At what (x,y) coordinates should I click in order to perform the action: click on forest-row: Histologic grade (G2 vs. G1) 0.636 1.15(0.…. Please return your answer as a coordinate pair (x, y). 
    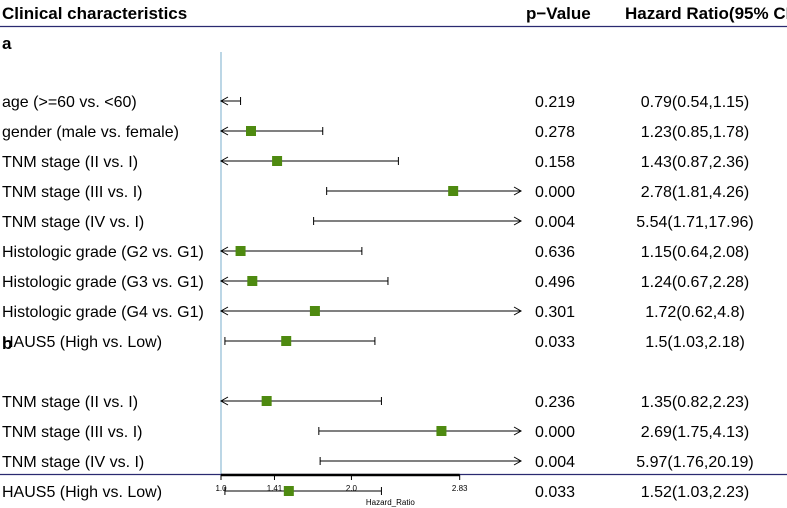
    Looking at the image, I should click on (375, 252).